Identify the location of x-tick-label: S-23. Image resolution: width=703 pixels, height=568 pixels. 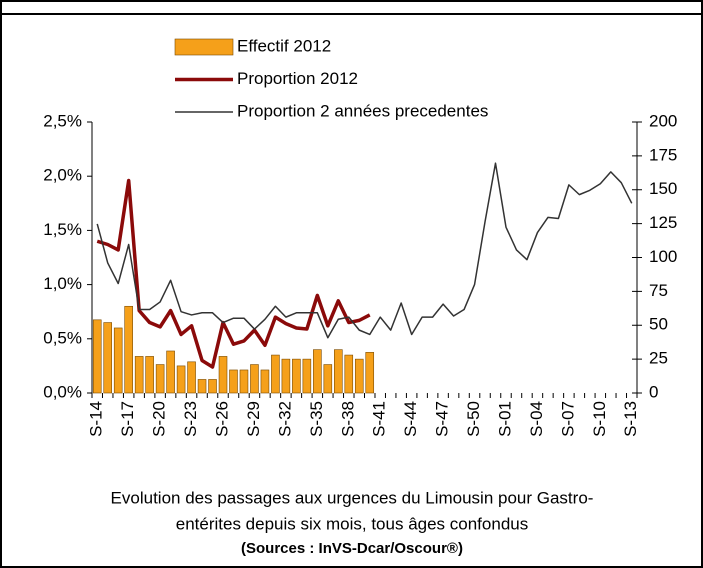
(190, 419).